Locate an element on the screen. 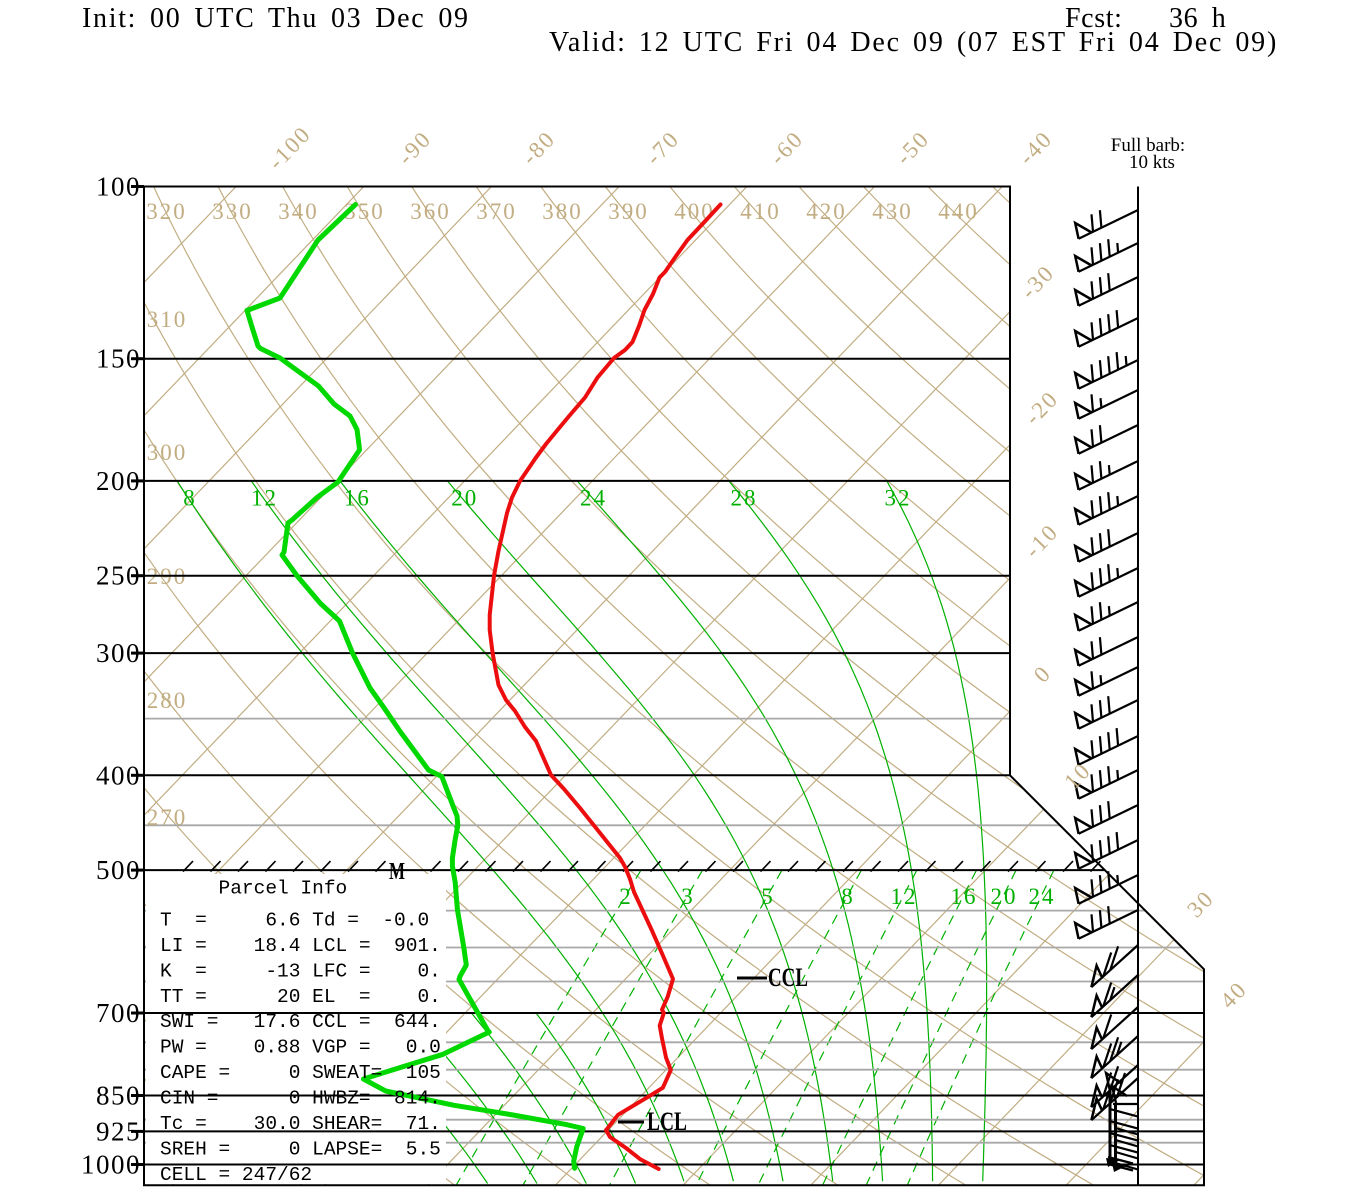 Image resolution: width=1350 pixels, height=1200 pixels. svg-text: CIN = 0 HWBZ= 814. is located at coordinates (300, 1099).